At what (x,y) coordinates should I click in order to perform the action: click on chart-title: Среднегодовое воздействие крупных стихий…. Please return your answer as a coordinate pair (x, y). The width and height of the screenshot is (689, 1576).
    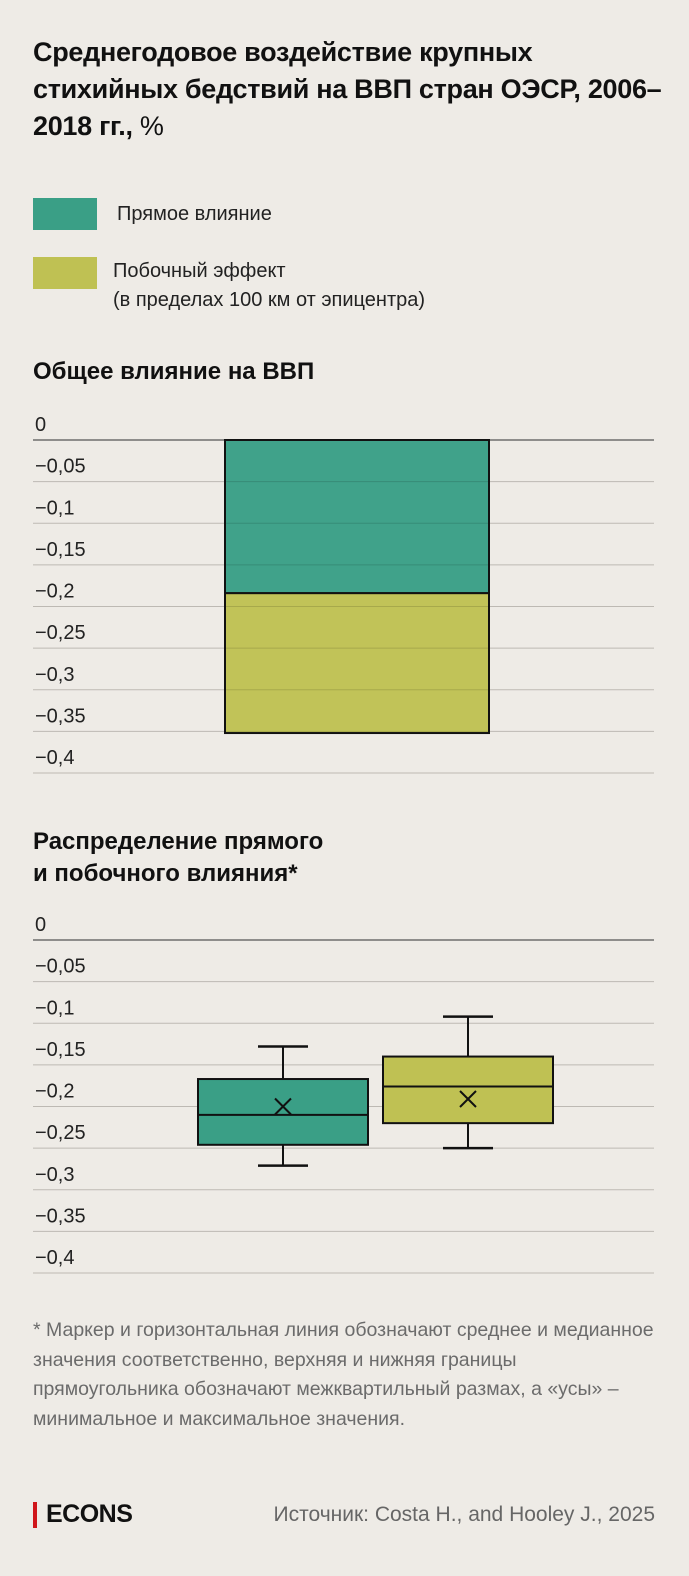
    Looking at the image, I should click on (353, 89).